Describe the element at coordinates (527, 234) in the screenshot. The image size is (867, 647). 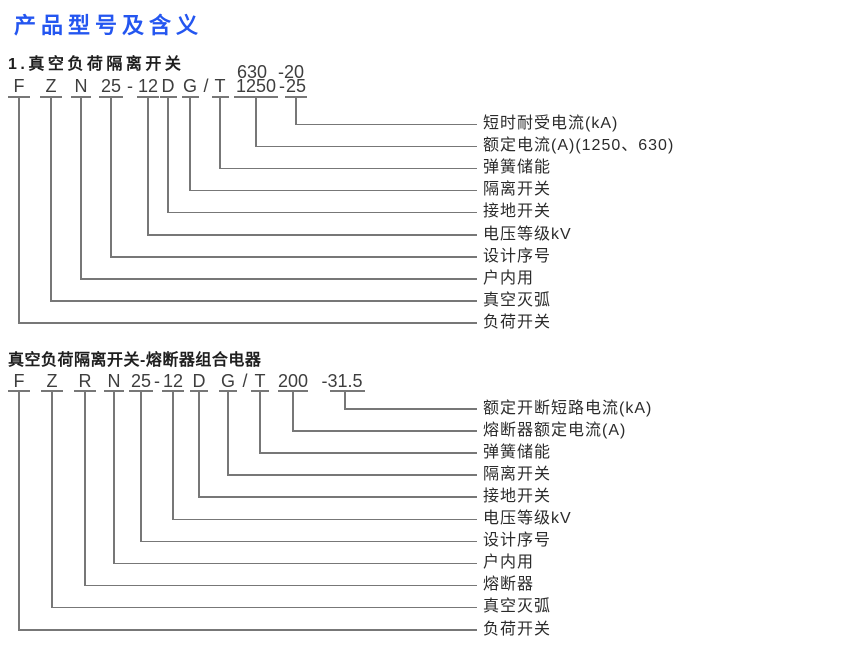
I see `code-label: 电压等级kV` at that location.